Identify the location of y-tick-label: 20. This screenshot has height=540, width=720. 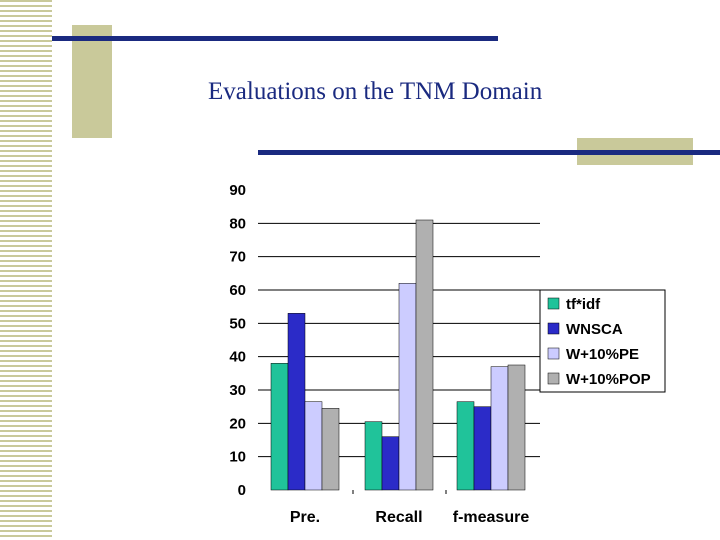
(237, 423).